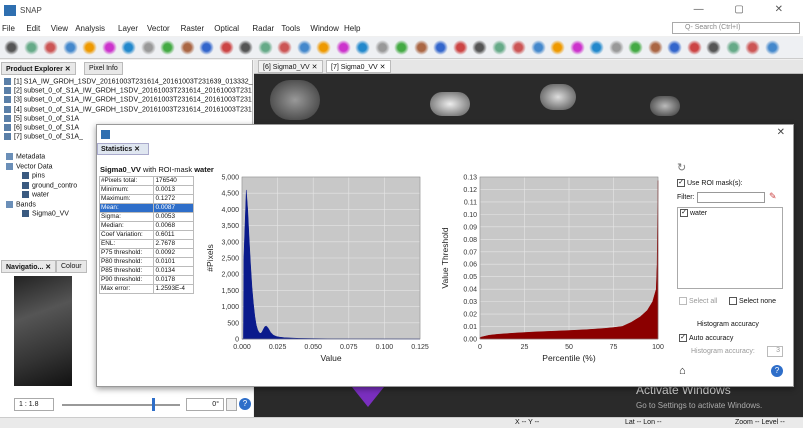 The height and width of the screenshot is (428, 803). I want to click on stats-row: ENL: 2.7678, so click(146, 244).